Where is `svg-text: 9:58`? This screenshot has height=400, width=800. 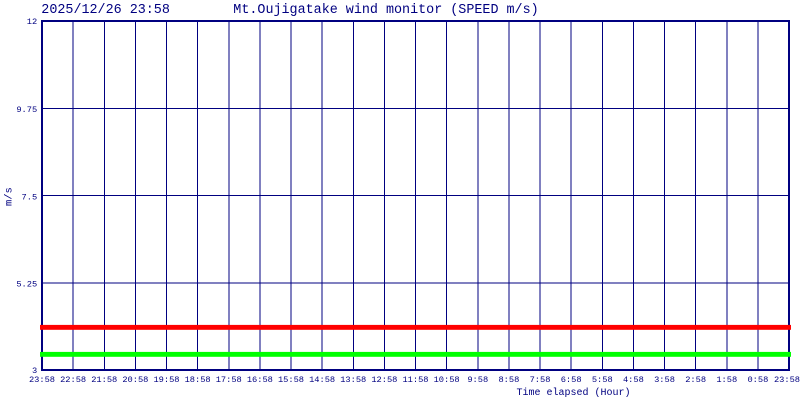 svg-text: 9:58 is located at coordinates (477, 380).